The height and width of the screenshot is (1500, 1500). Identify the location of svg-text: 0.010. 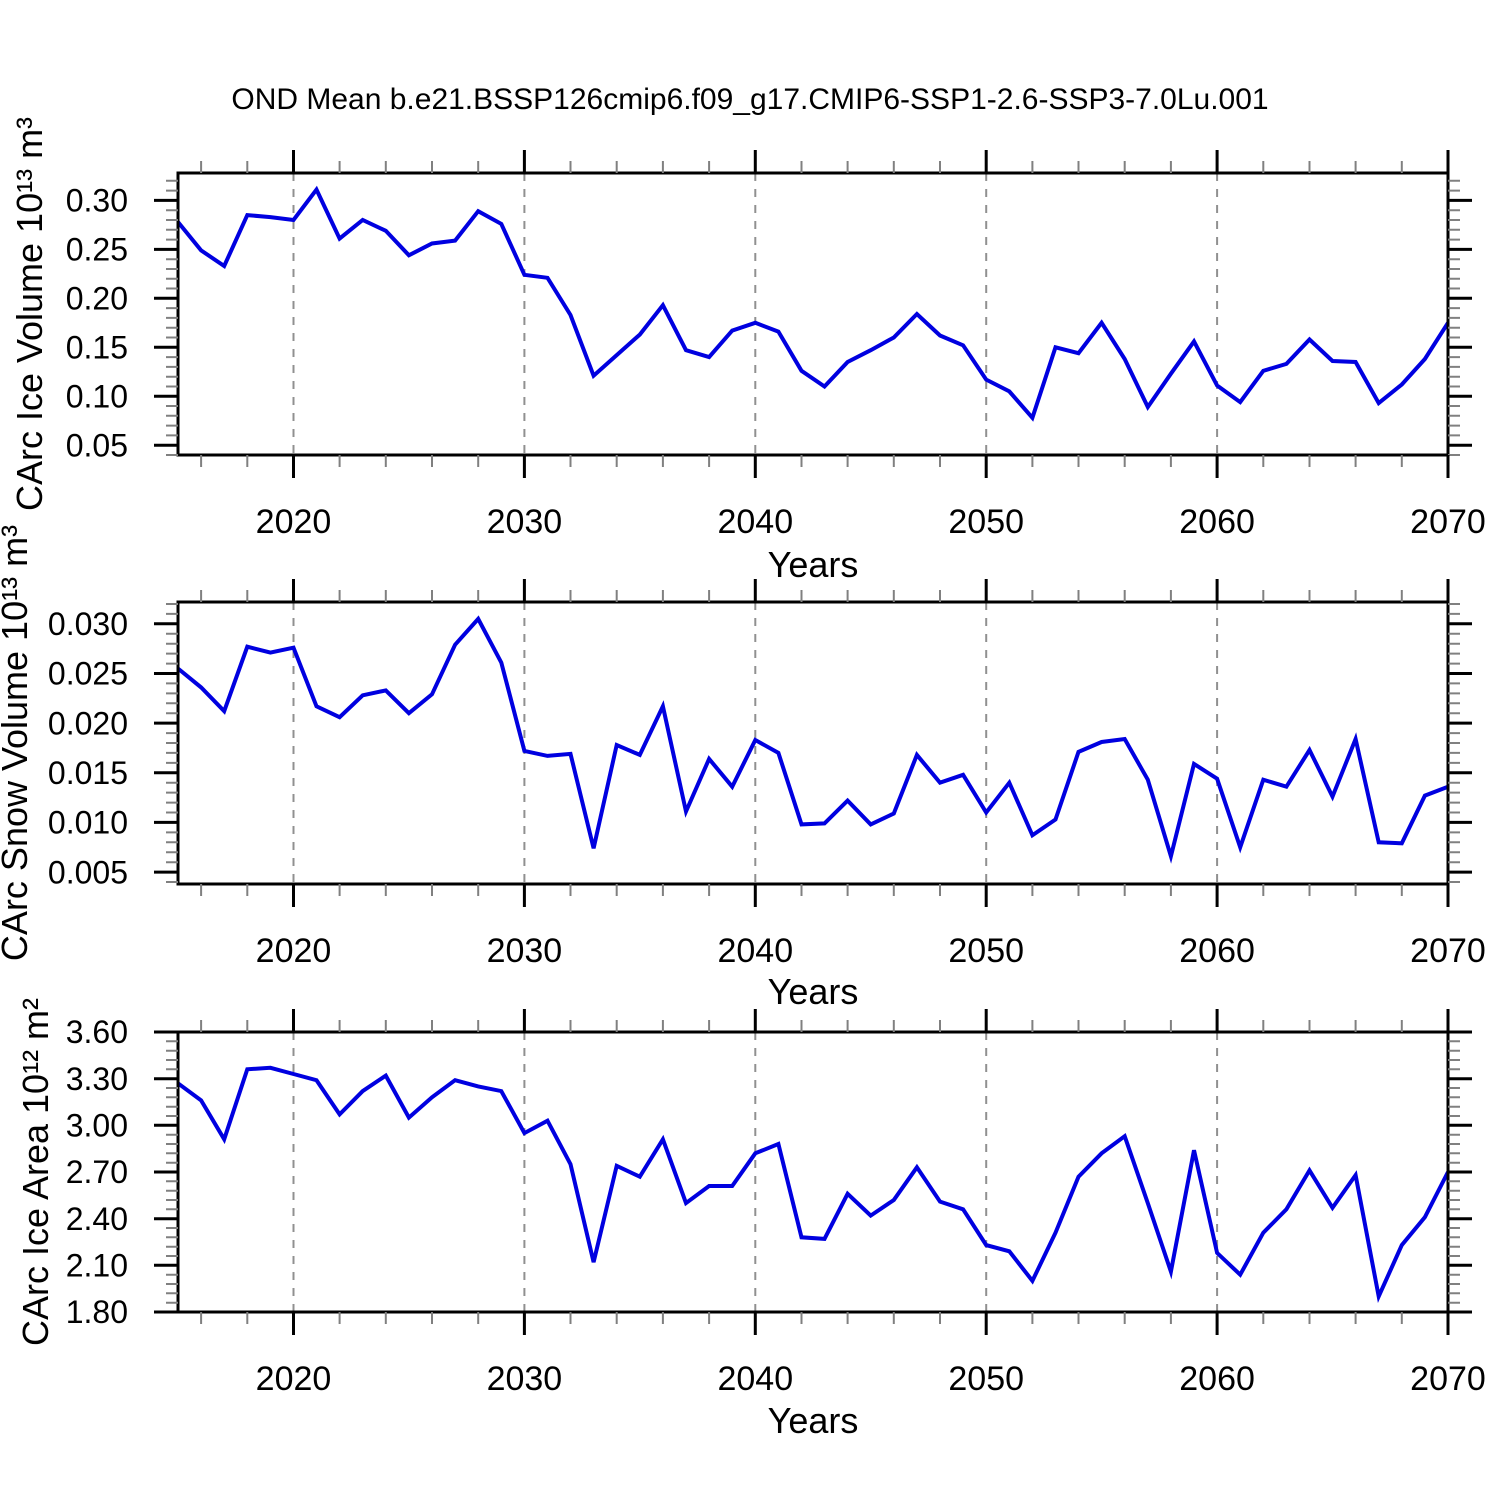
(88, 823).